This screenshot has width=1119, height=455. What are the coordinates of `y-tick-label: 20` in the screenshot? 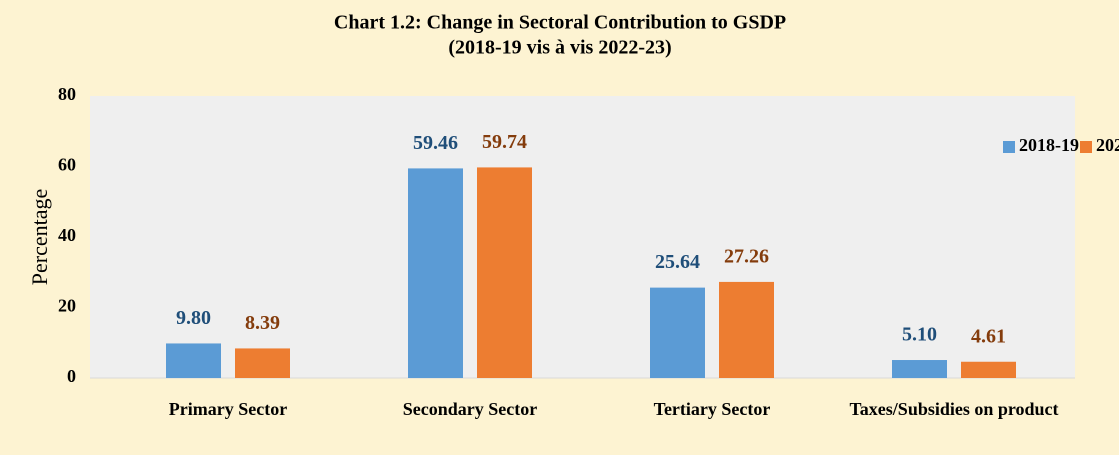 It's located at (67, 306).